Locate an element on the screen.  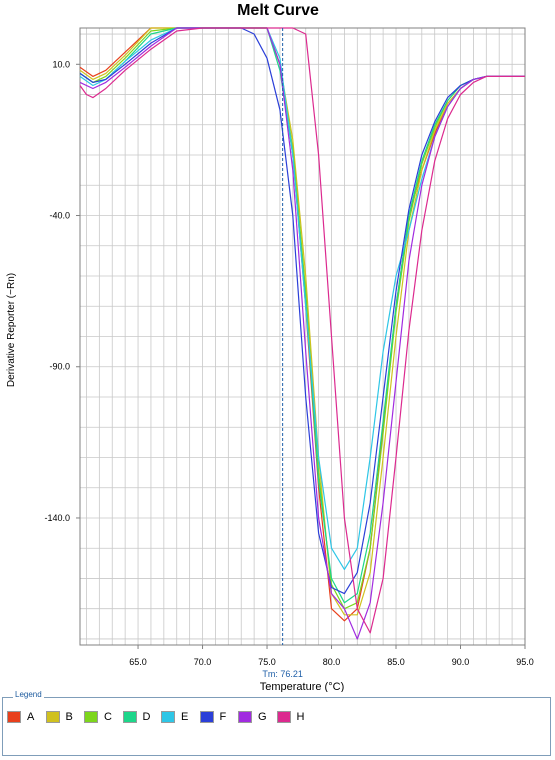
x-tick-label: 90.0 is located at coordinates (461, 662).